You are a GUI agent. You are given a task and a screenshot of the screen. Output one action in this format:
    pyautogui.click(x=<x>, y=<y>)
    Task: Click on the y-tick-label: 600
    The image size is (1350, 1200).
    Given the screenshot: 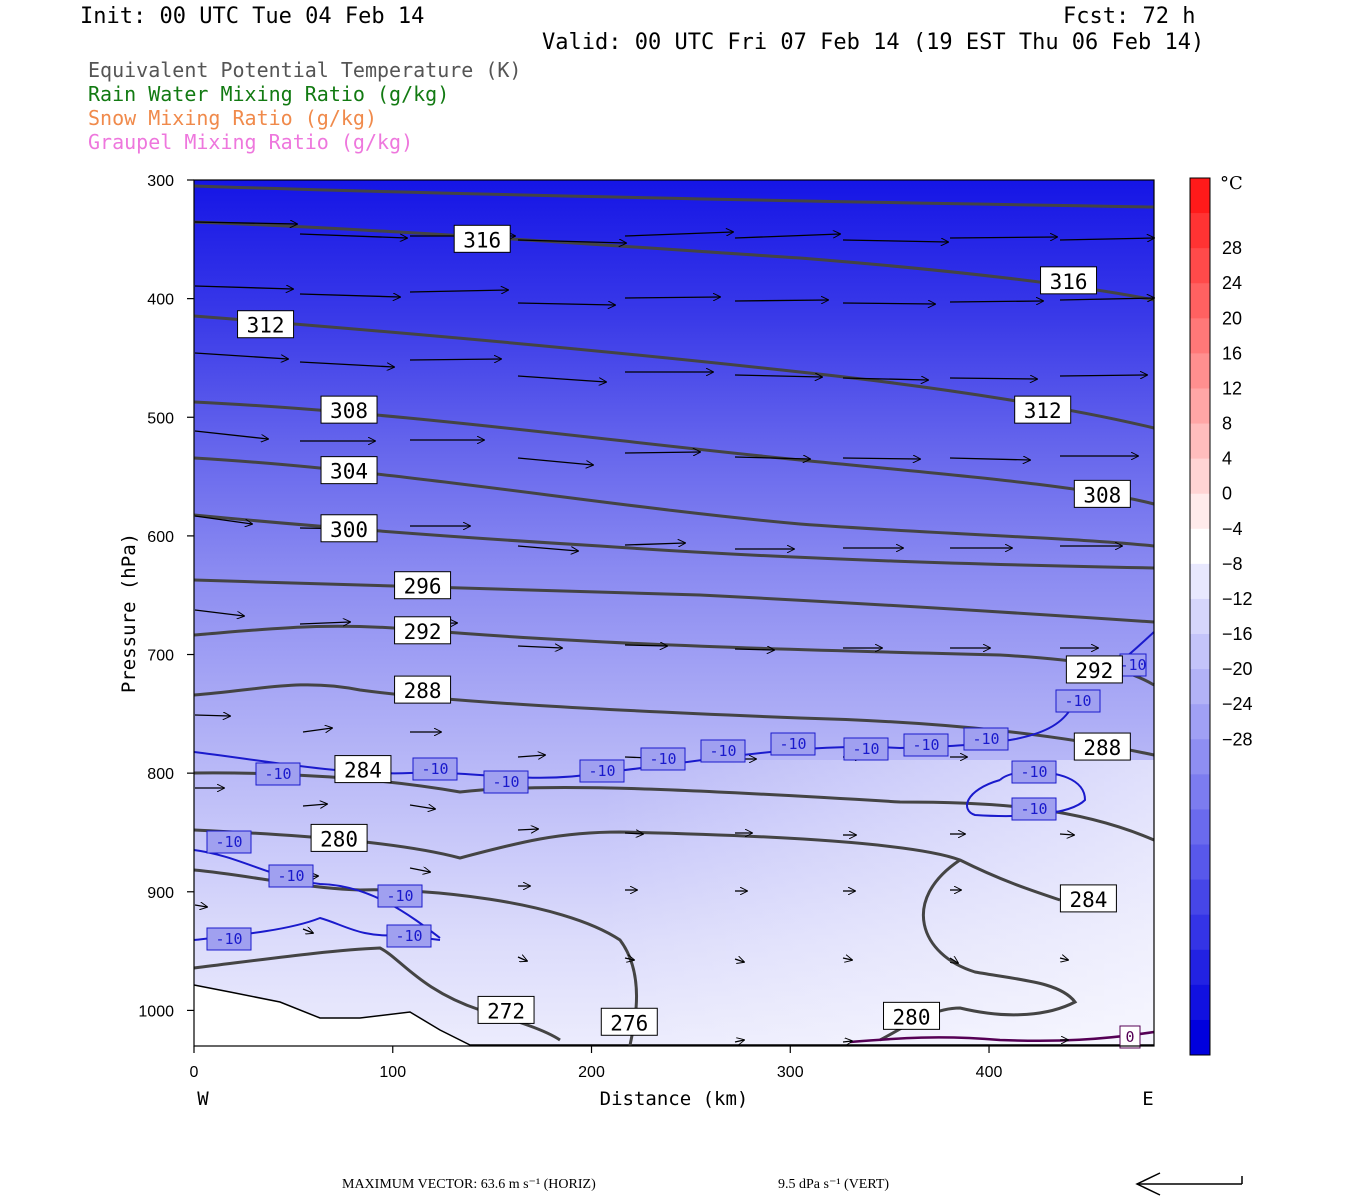 What is the action you would take?
    pyautogui.click(x=160, y=537)
    